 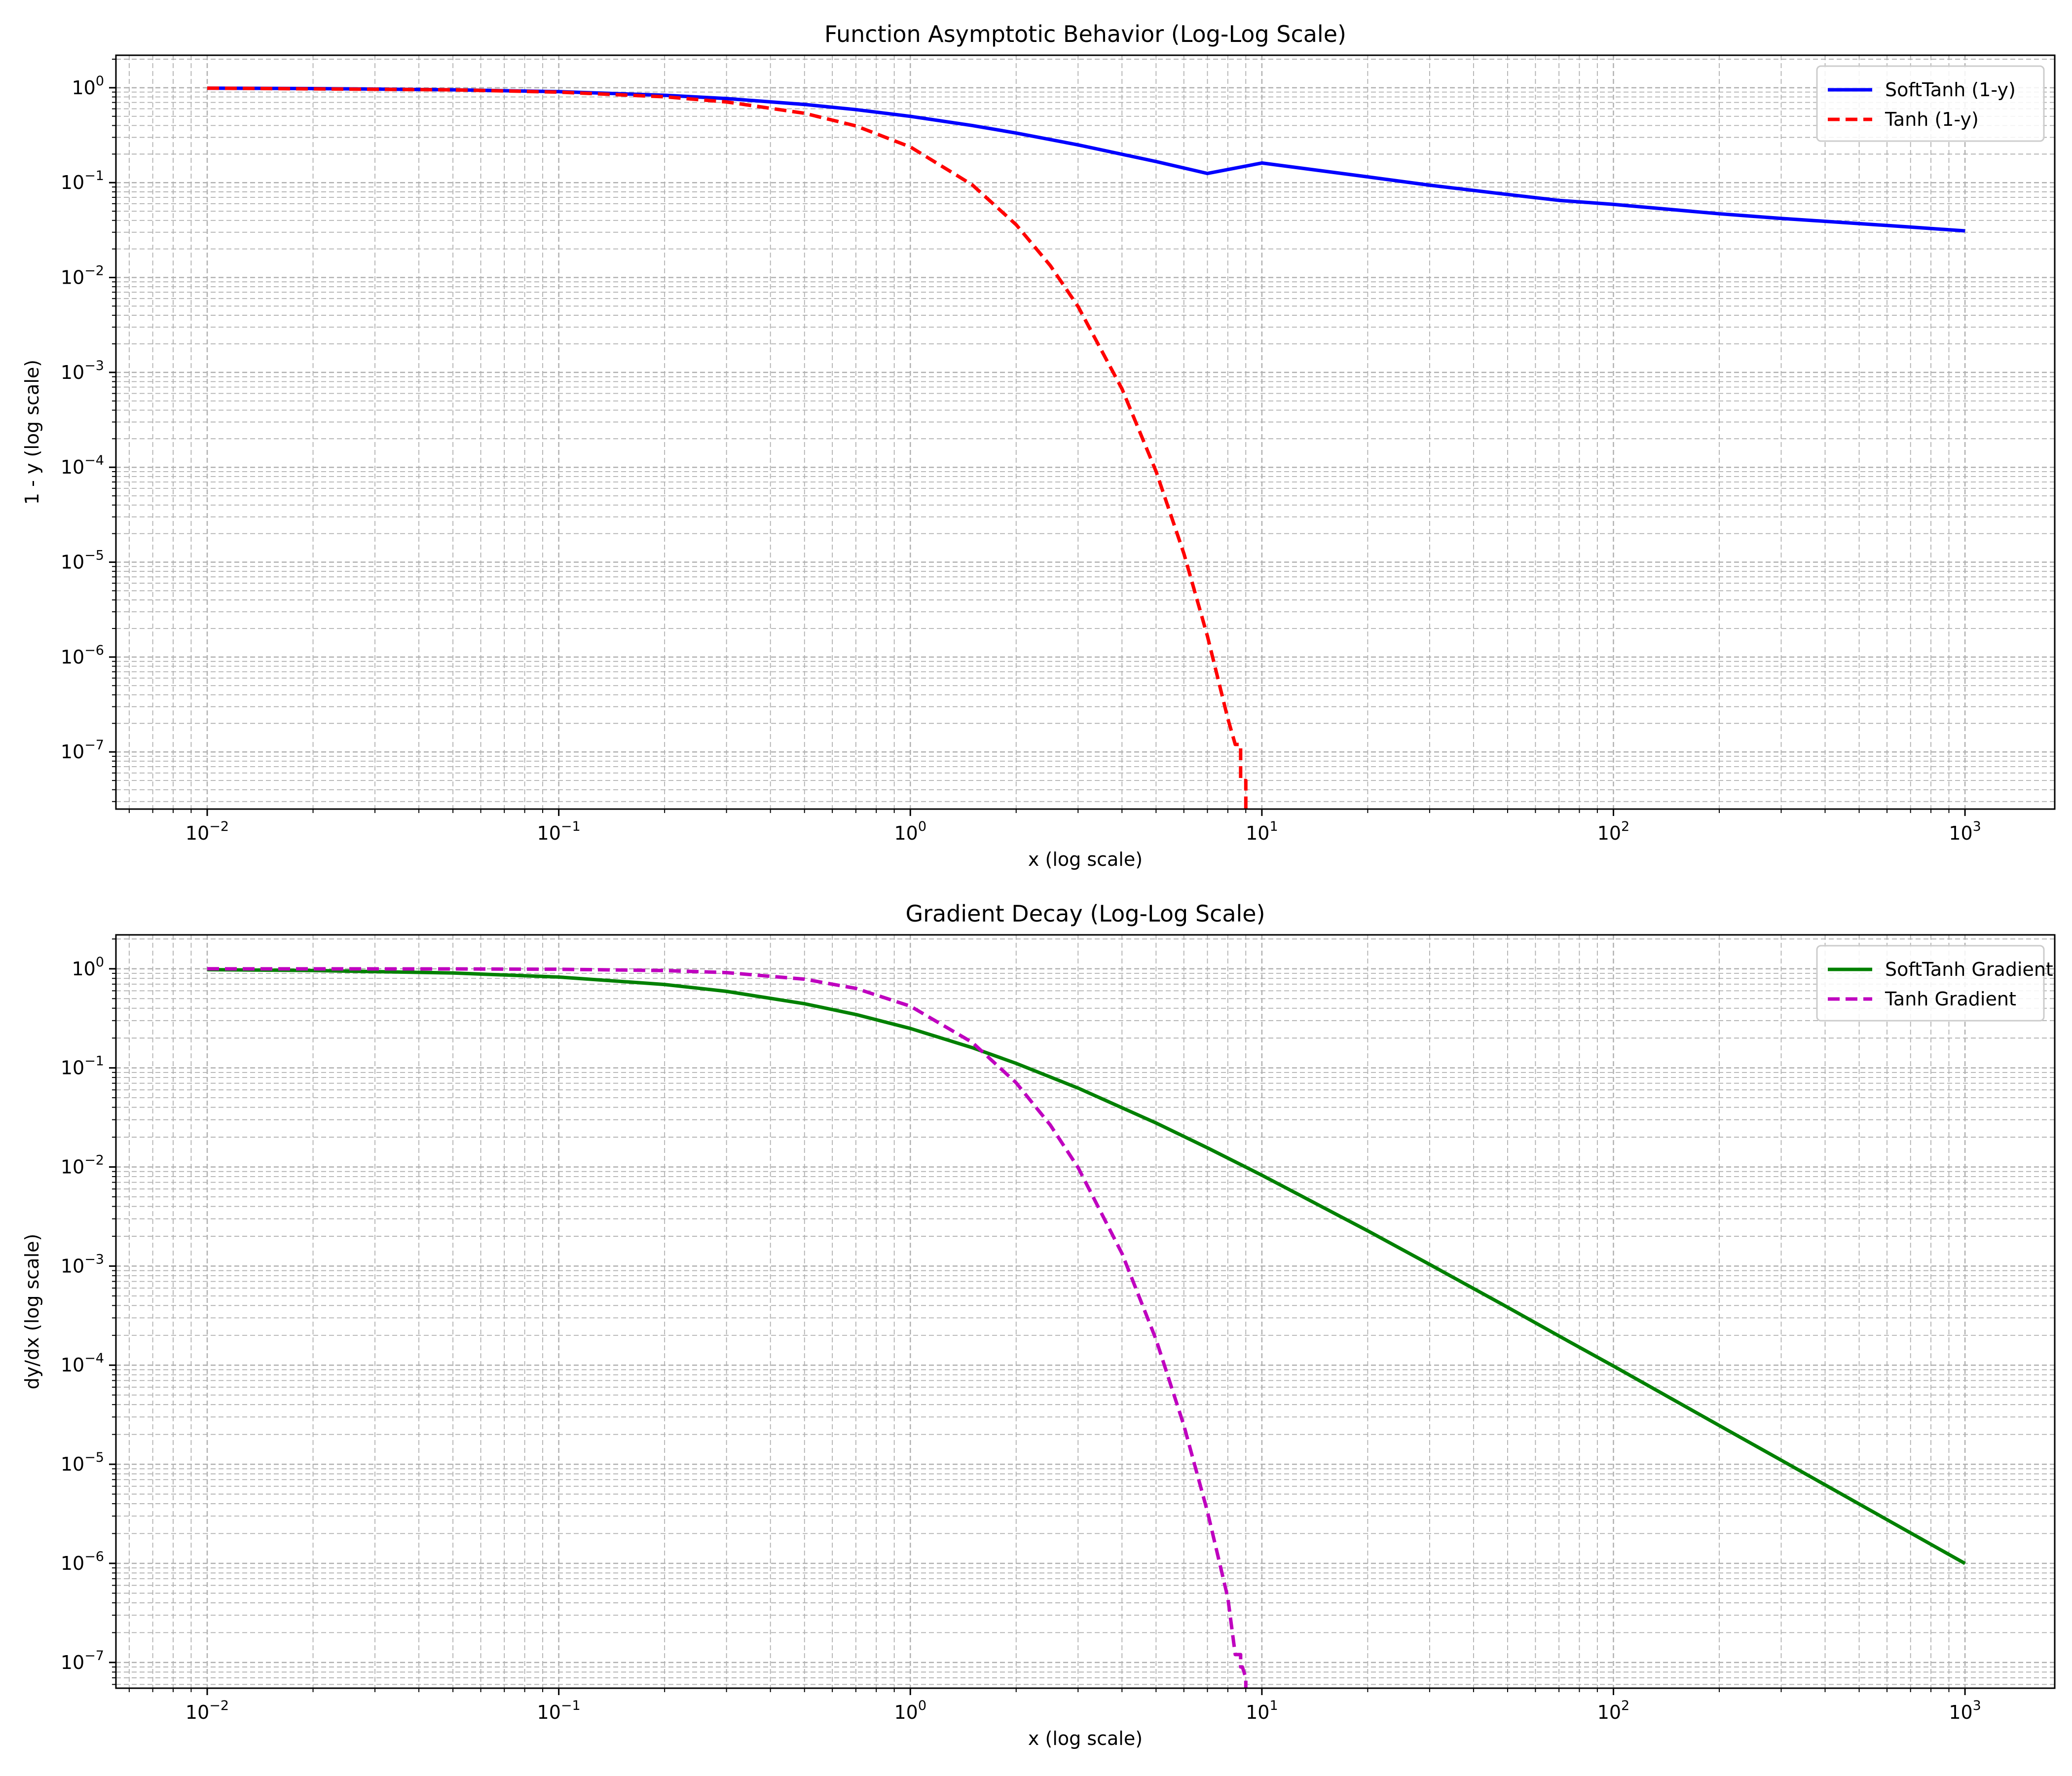 I want to click on chart-title: Gradient Decay (Log-Log Scale), so click(x=1085, y=914).